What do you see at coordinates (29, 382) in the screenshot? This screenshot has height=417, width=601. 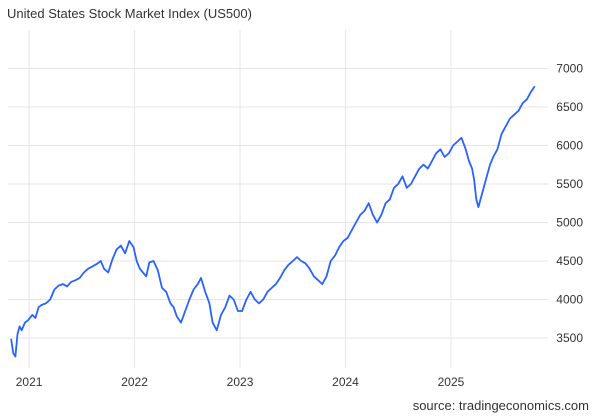 I see `x-tick-label: 2021` at bounding box center [29, 382].